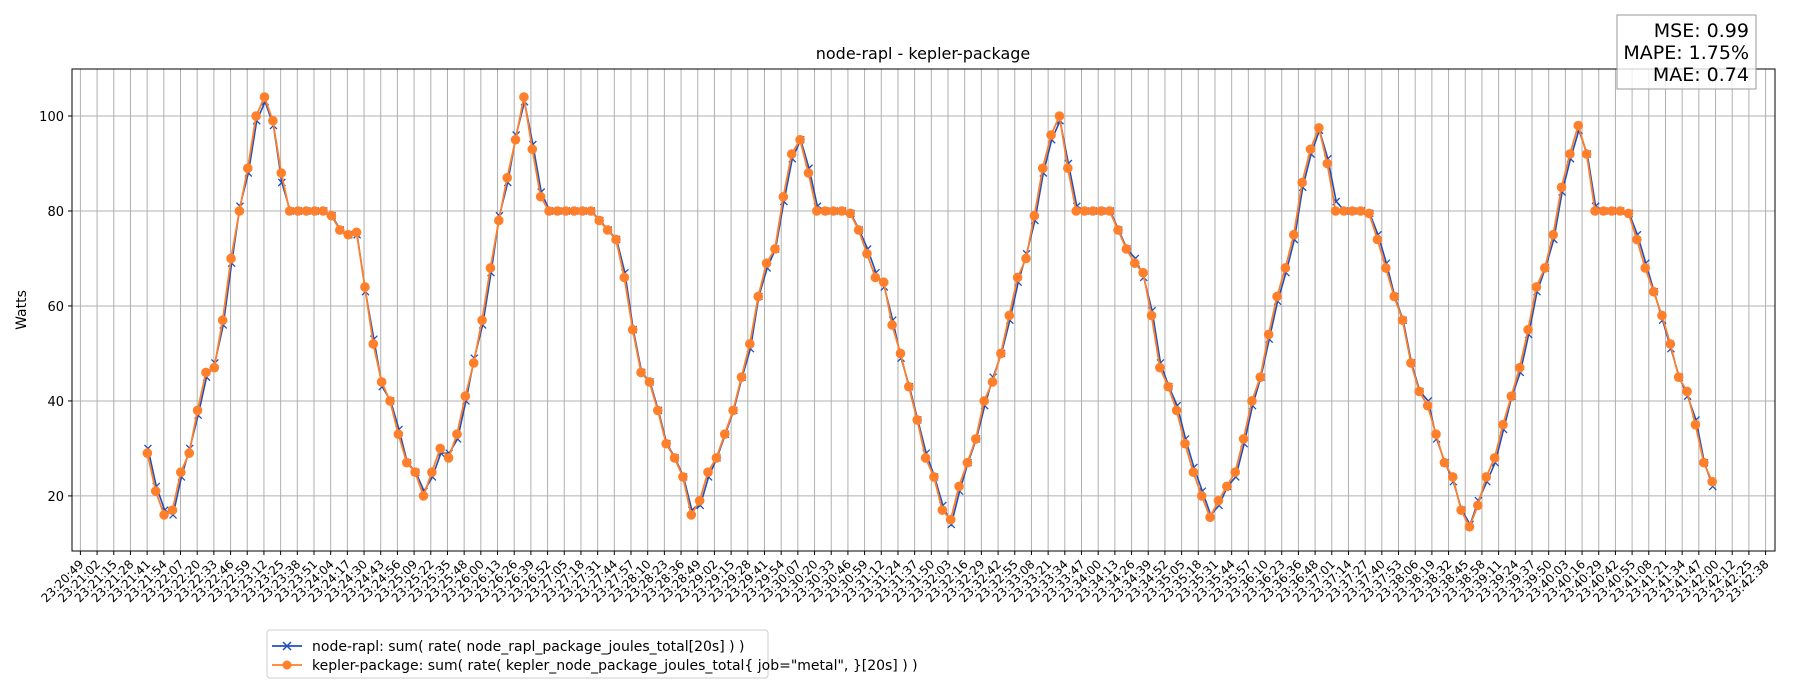 The width and height of the screenshot is (1800, 700). I want to click on y-tick-label: 20, so click(55, 497).